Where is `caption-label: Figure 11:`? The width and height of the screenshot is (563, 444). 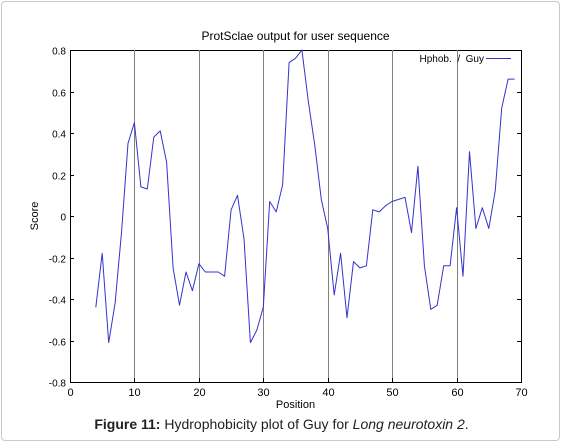 caption-label: Figure 11: is located at coordinates (127, 424).